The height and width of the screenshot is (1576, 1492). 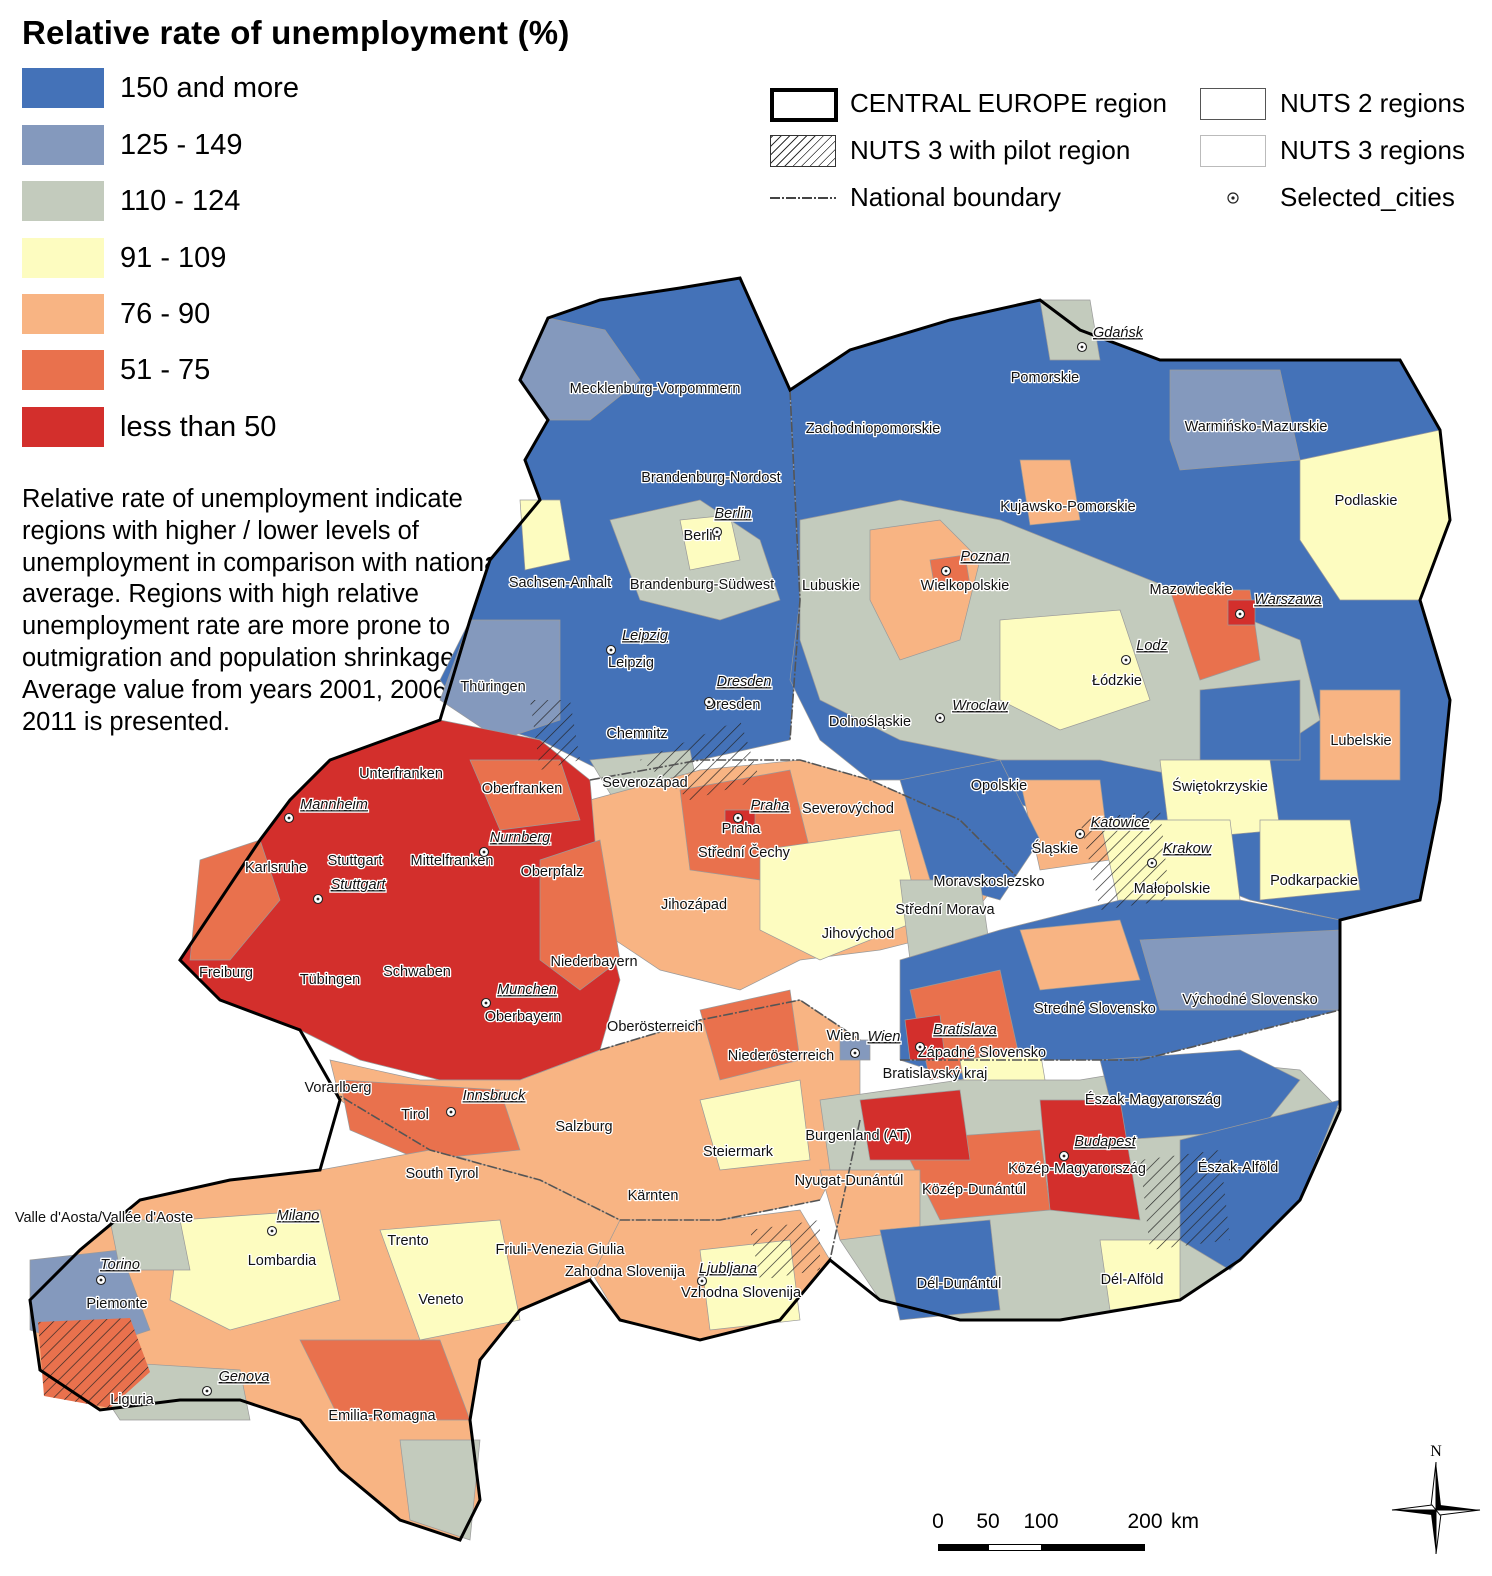 I want to click on region-wielkopolska, so click(x=925, y=590).